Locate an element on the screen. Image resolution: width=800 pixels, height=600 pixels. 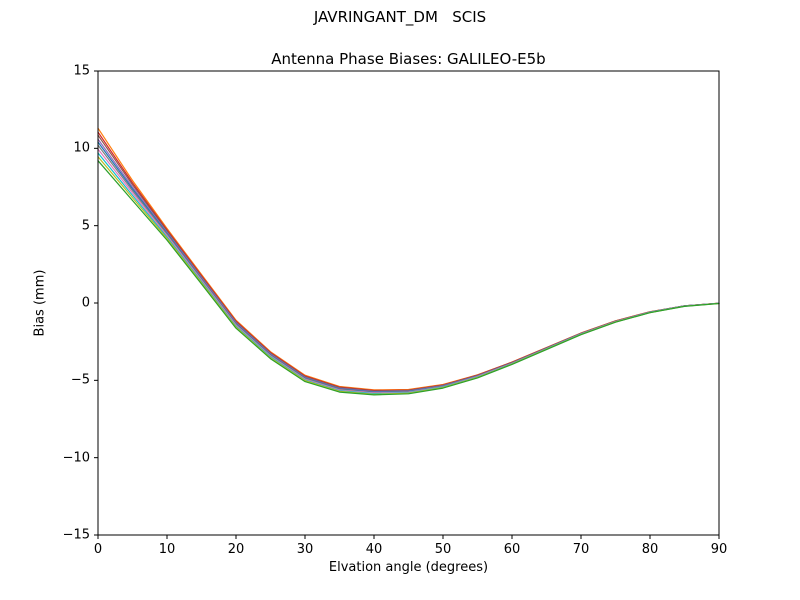
figure-title: JAVRINGANT_DM SCIS is located at coordinates (400, 17).